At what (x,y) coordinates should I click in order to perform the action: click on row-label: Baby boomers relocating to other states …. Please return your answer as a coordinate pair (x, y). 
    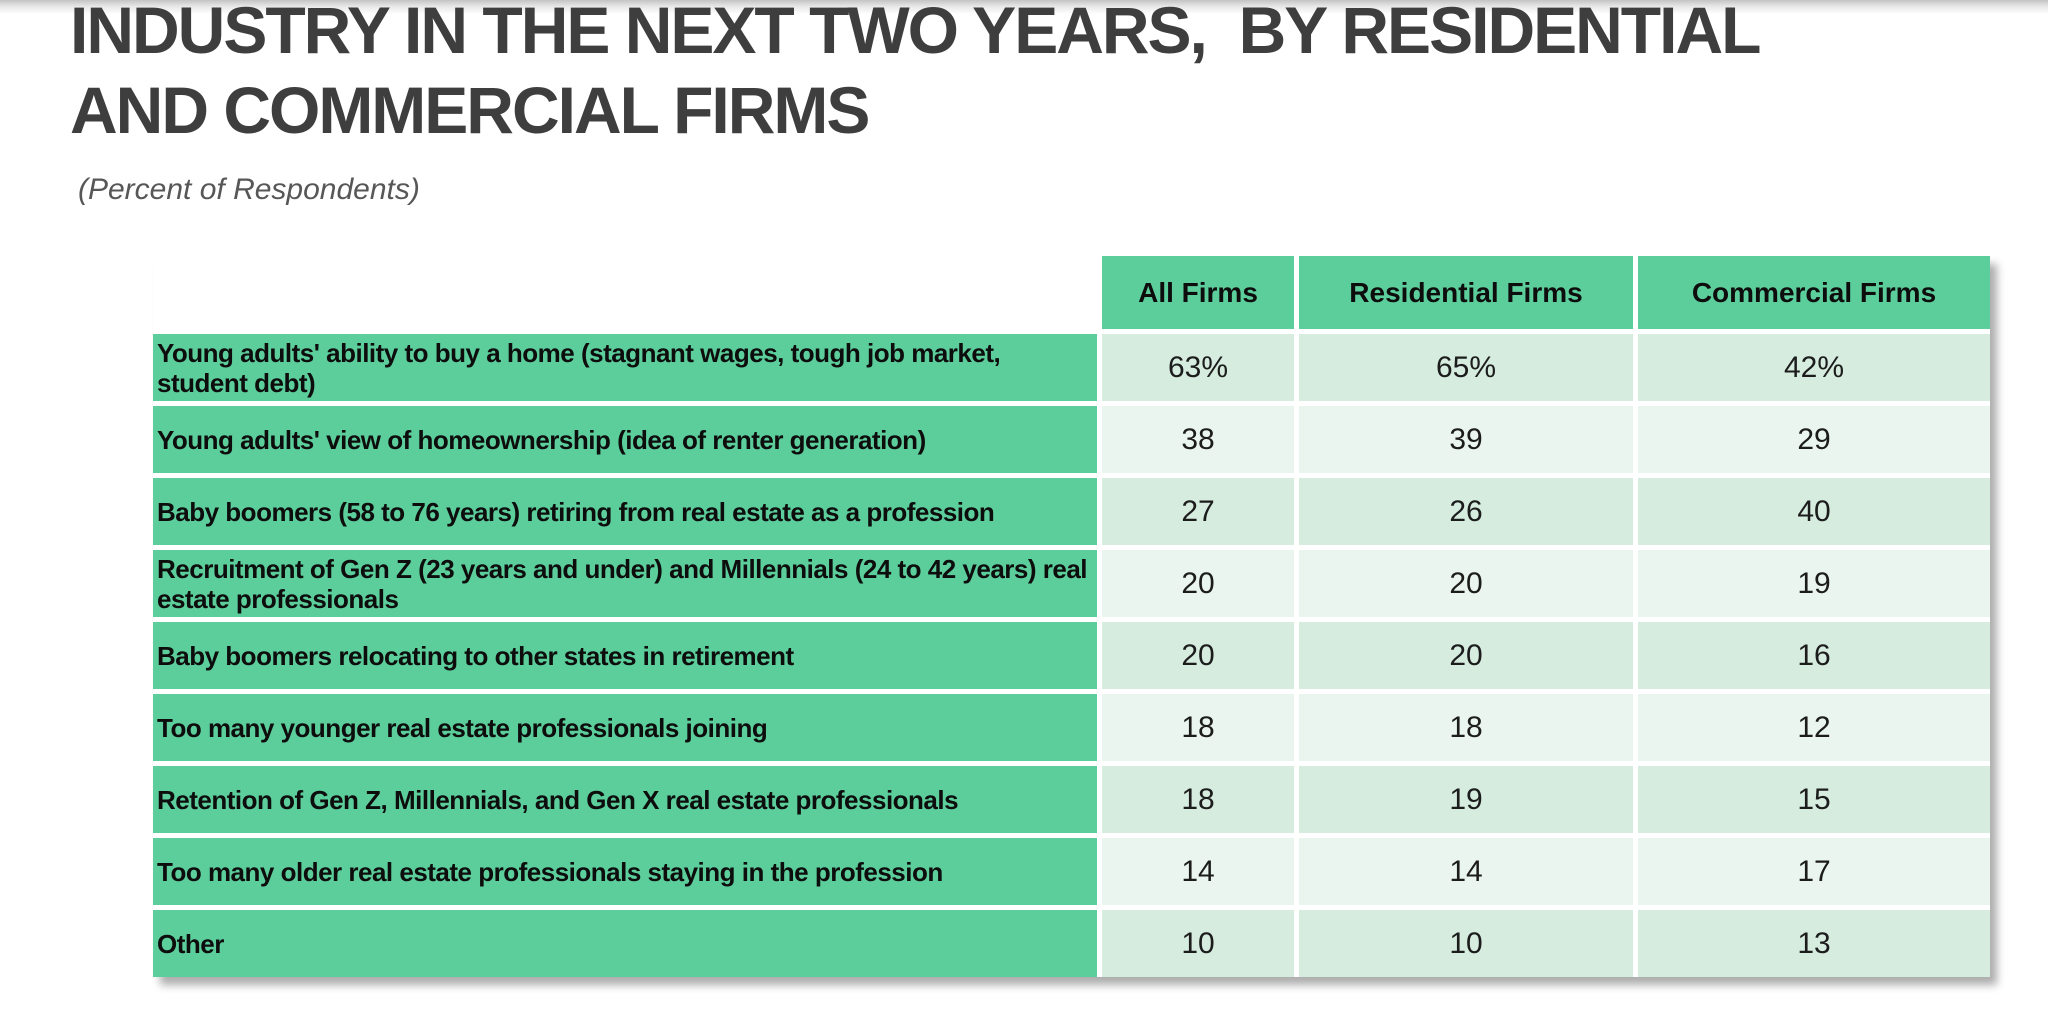
    Looking at the image, I should click on (625, 655).